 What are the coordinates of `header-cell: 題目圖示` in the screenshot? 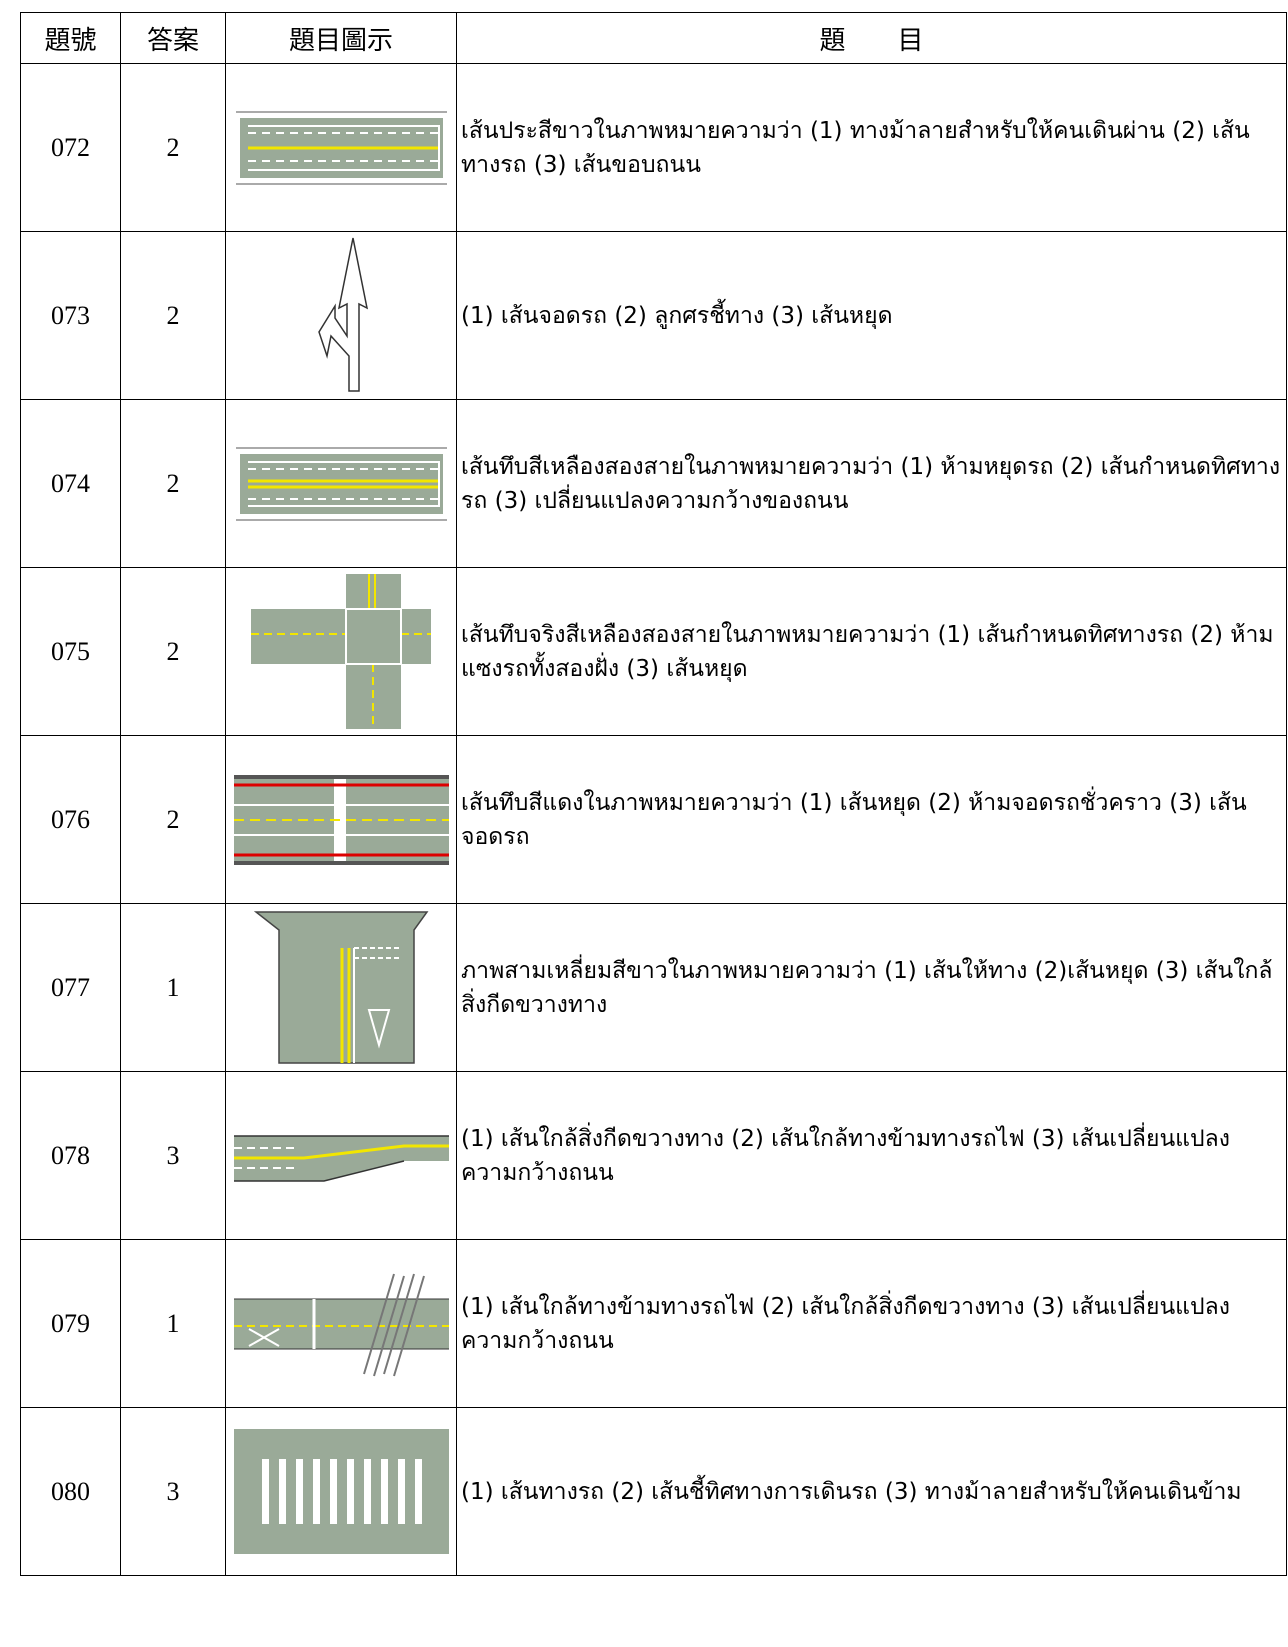 It's located at (341, 38).